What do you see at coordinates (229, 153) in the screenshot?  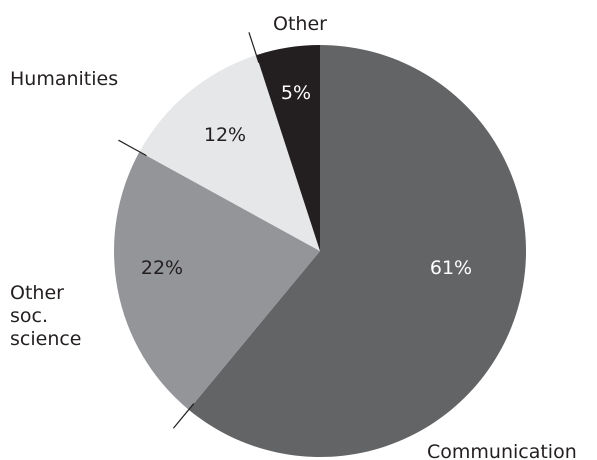 I see `slice-humanities` at bounding box center [229, 153].